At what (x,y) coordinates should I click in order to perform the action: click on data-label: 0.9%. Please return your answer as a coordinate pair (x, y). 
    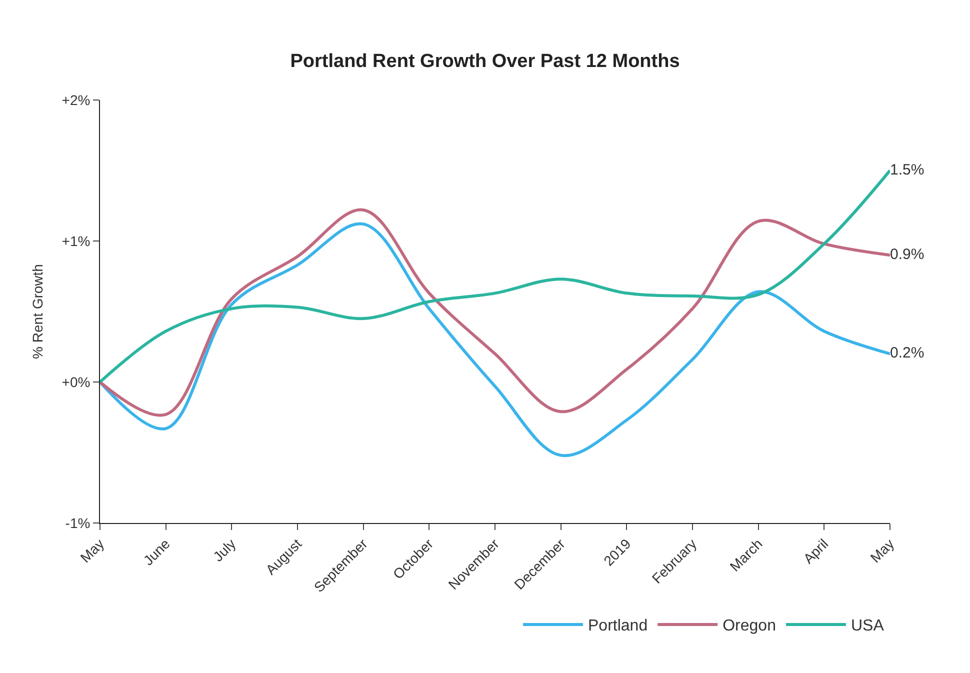
    Looking at the image, I should click on (907, 254).